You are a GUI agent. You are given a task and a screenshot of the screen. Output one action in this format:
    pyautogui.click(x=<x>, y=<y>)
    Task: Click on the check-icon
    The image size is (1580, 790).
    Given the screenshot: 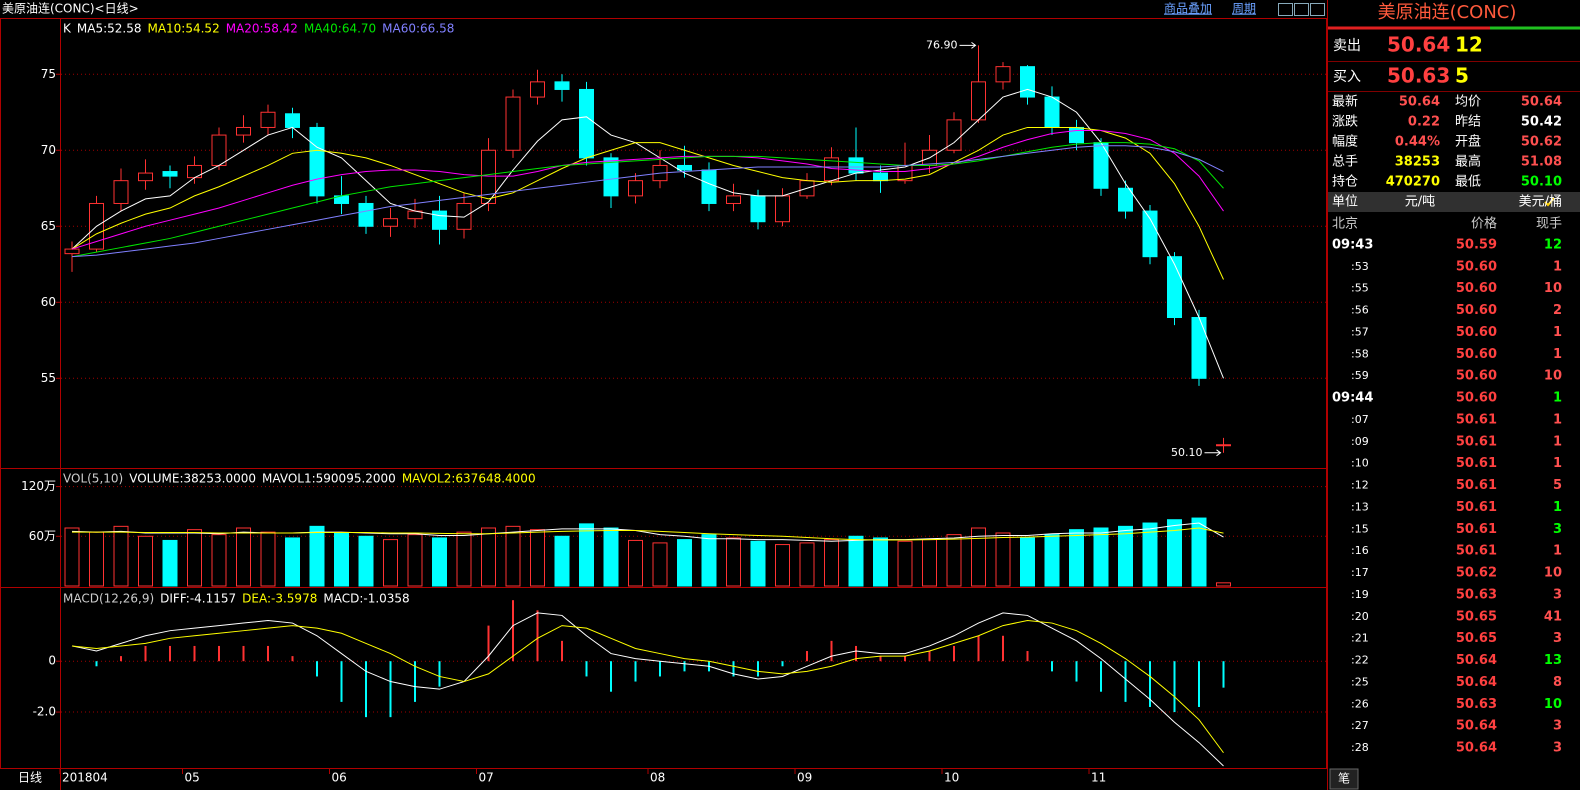 What is the action you would take?
    pyautogui.click(x=1549, y=202)
    